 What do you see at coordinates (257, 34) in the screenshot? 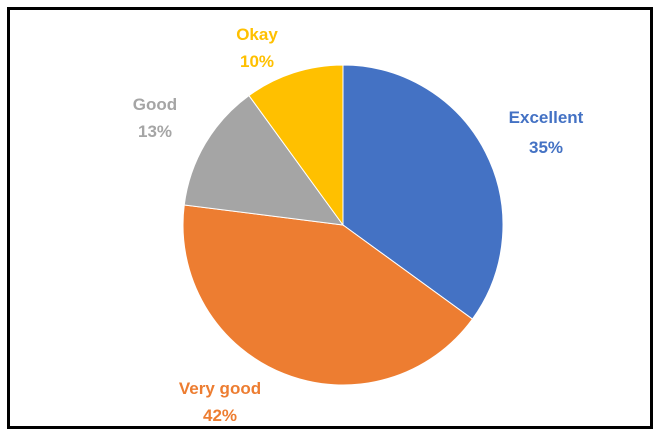
I see `slice-label-okay: Okay` at bounding box center [257, 34].